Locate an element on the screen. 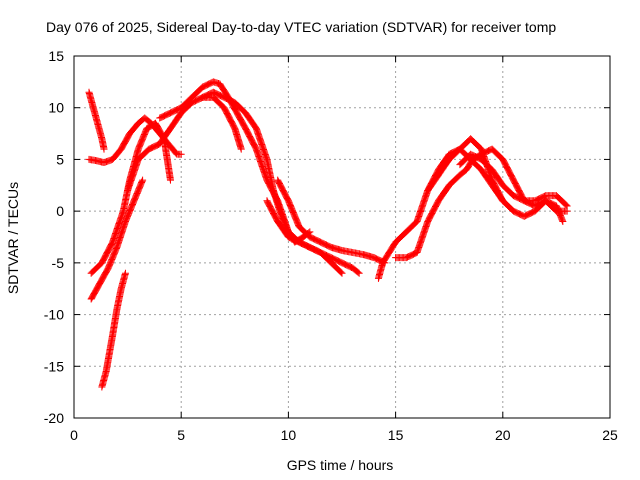  y-tick-label: 5 is located at coordinates (60, 159).